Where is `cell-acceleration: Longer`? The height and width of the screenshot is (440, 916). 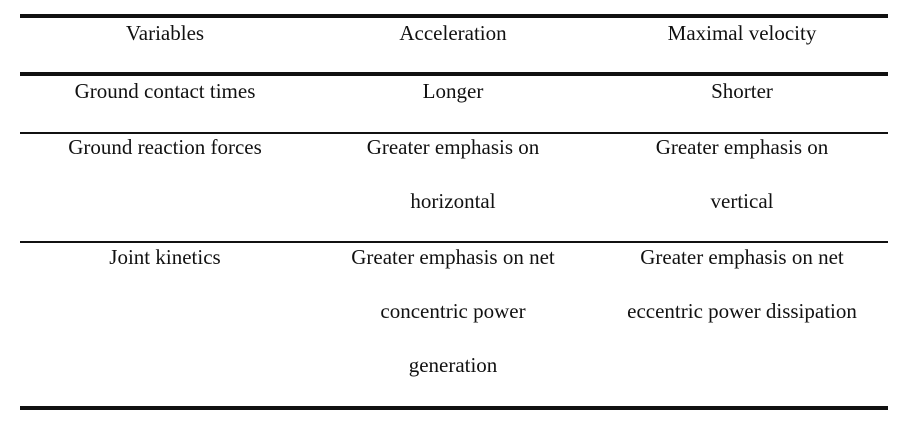
cell-acceleration: Longer is located at coordinates (453, 91).